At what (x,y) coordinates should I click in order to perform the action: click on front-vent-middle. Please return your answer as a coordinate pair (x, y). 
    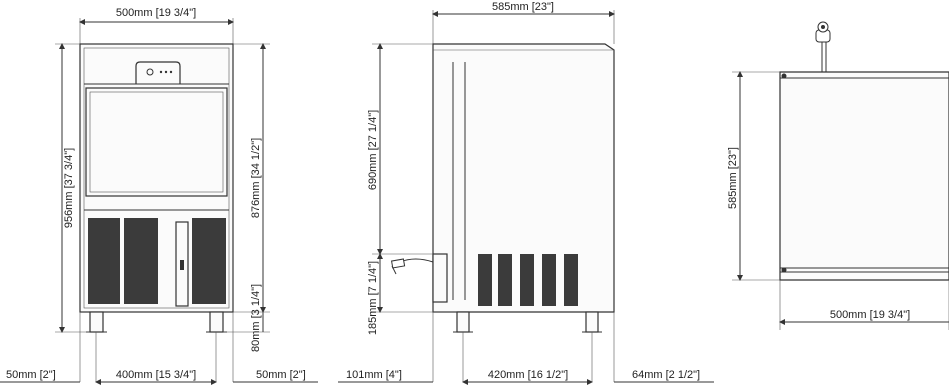
    Looking at the image, I should click on (141, 261).